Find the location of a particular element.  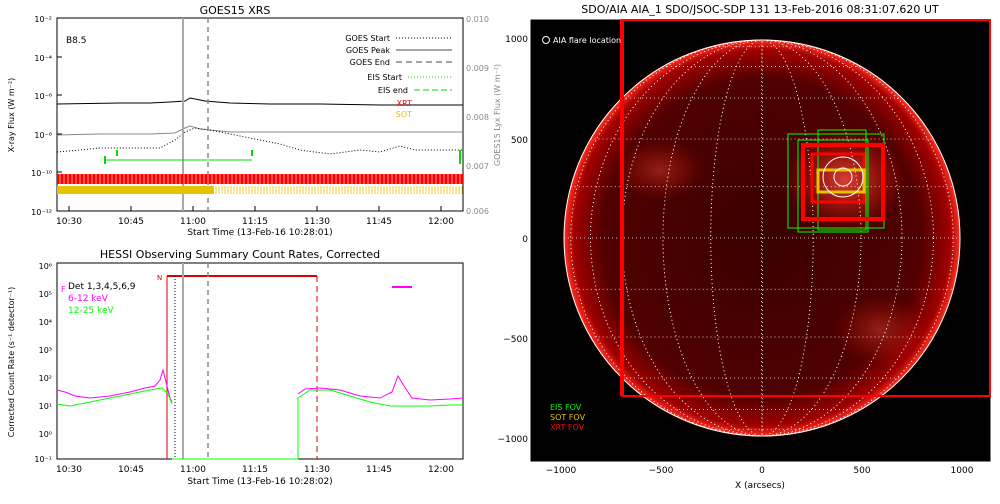

aia-x-ticks: −1000 −500 0 500 1000 is located at coordinates (760, 471).